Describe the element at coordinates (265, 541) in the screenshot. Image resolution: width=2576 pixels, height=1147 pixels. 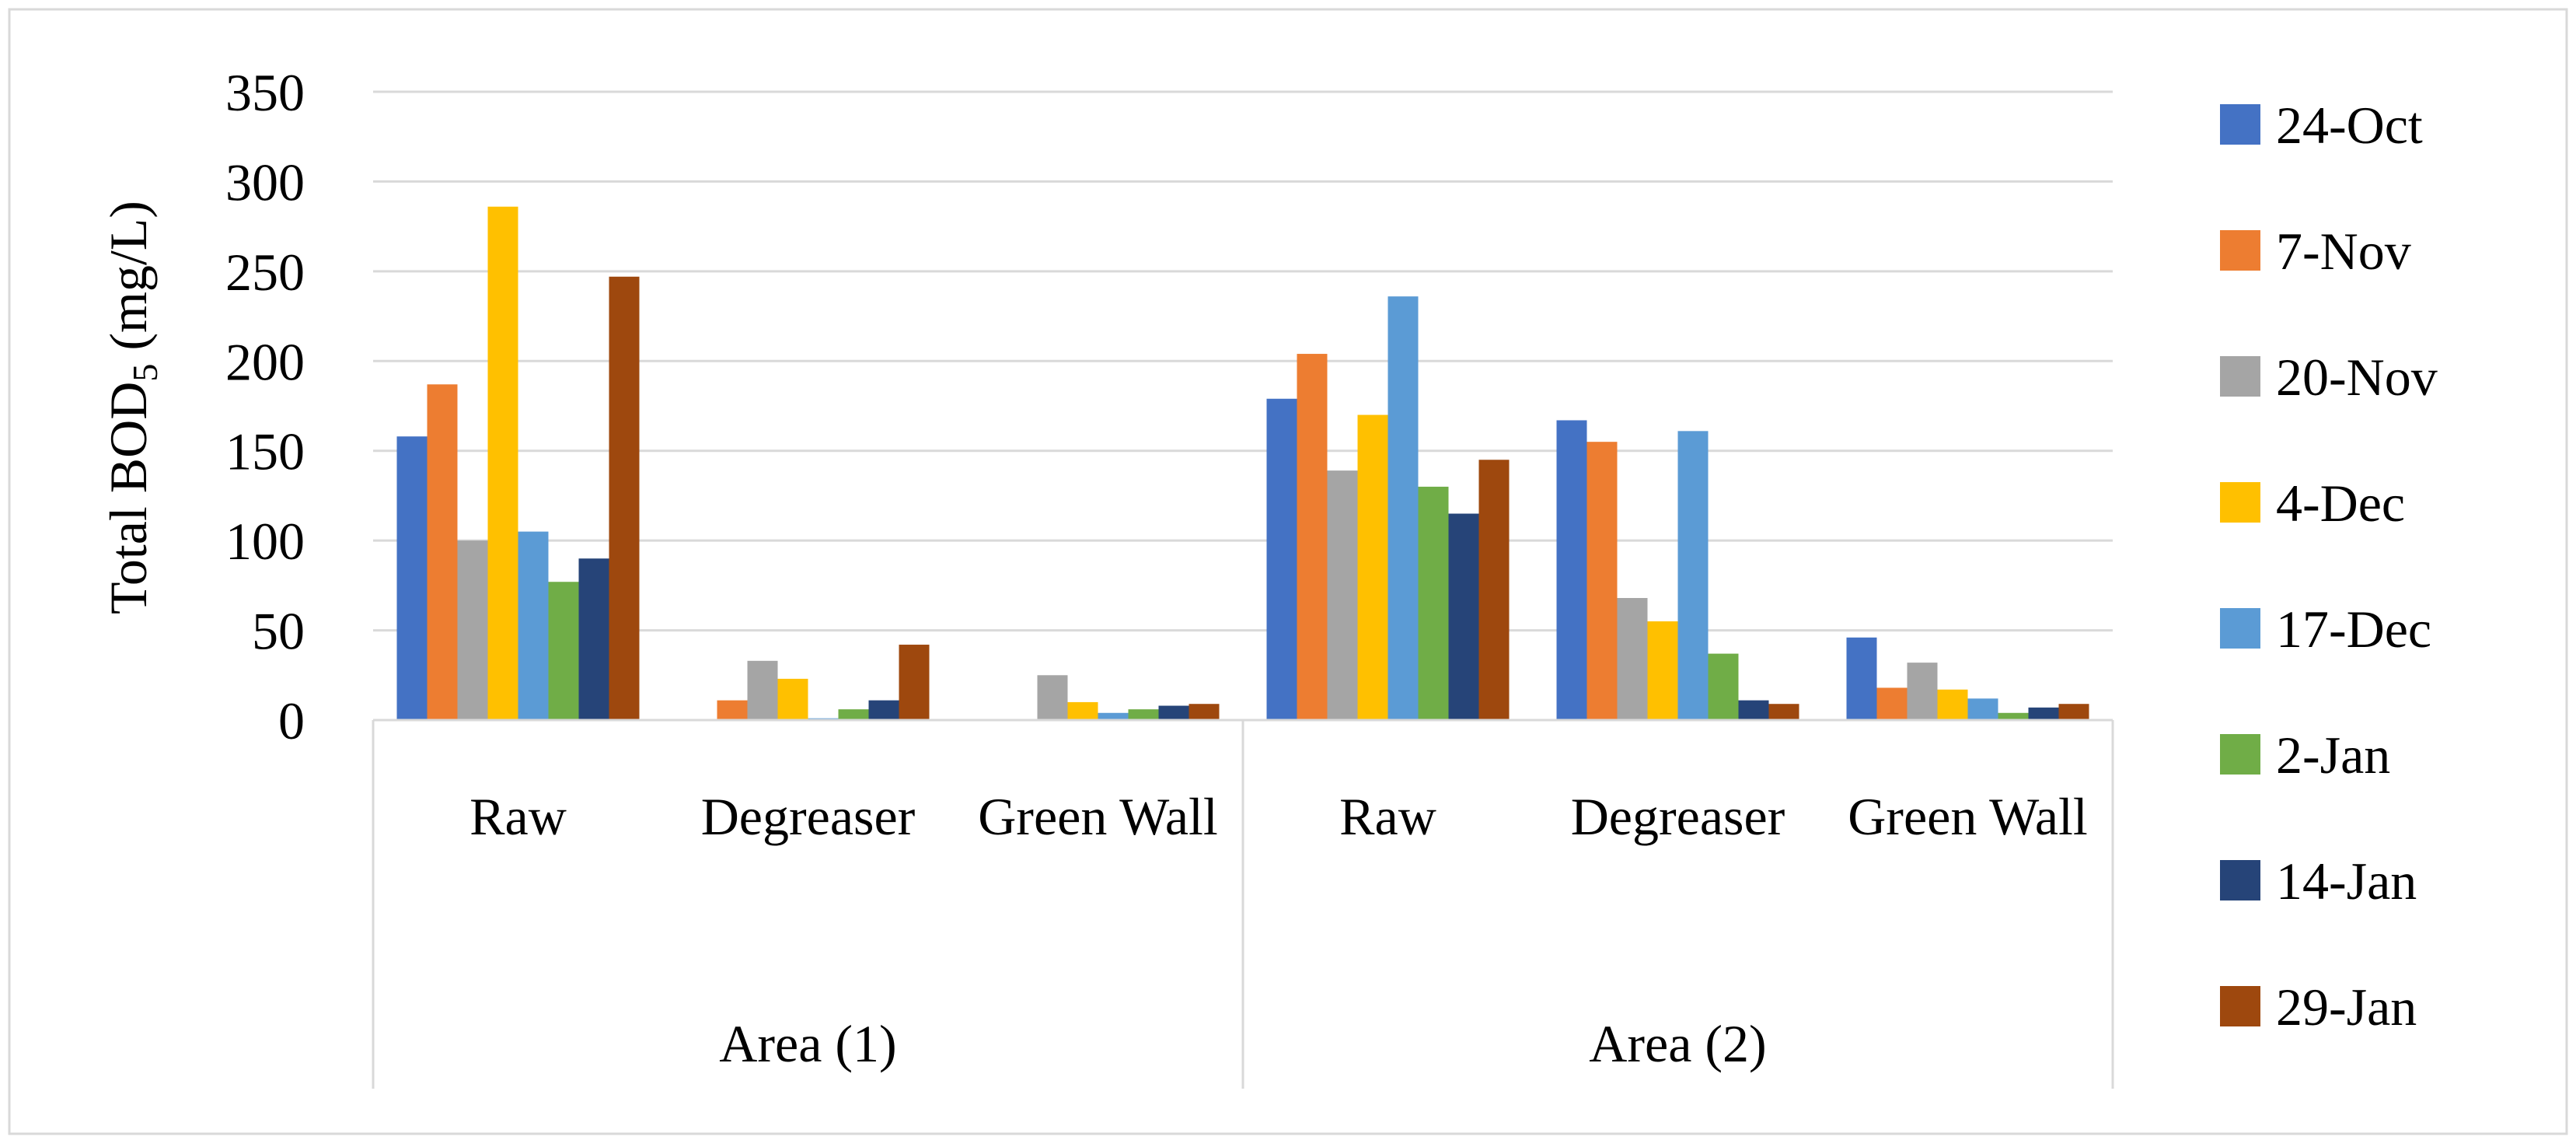
I see `y-tick-label: 100` at that location.